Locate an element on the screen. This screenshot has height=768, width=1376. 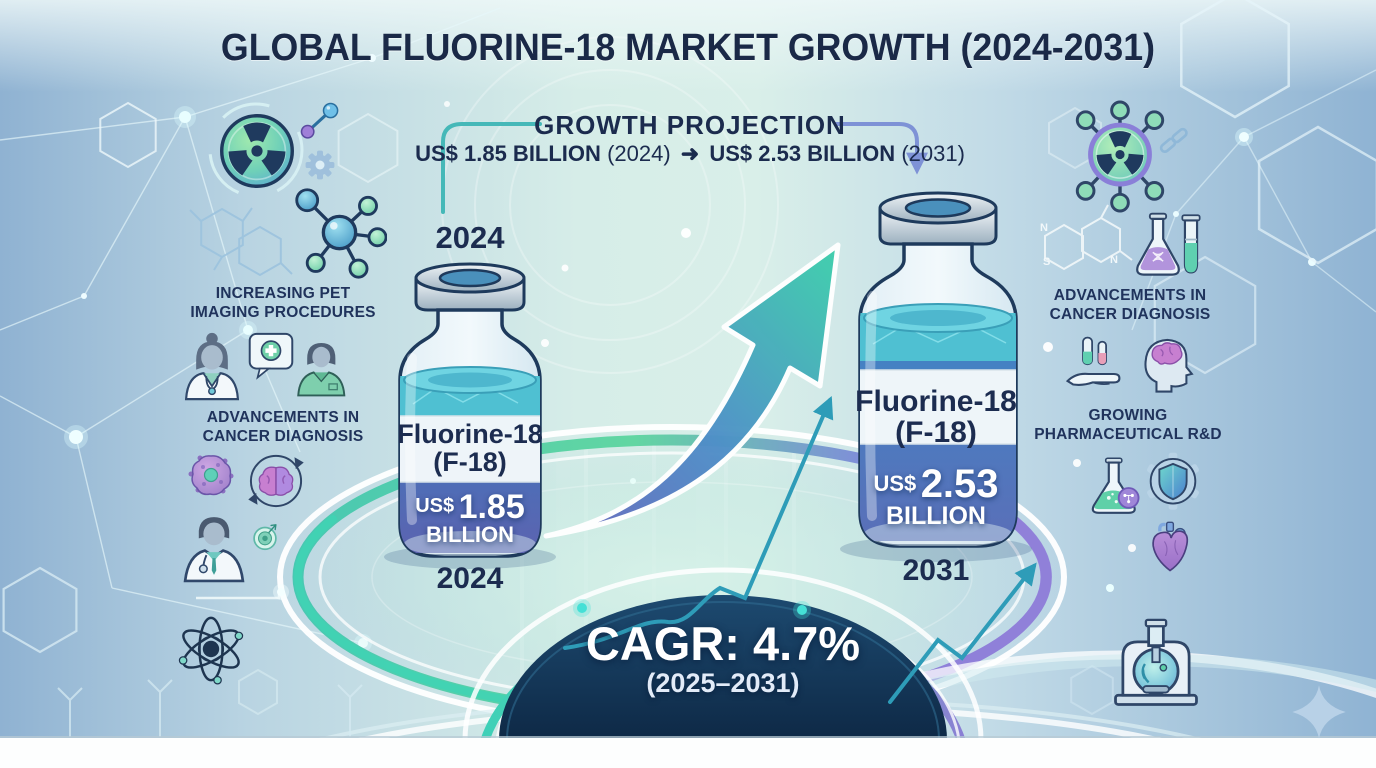
chem-label-n2: N is located at coordinates (1114, 260).